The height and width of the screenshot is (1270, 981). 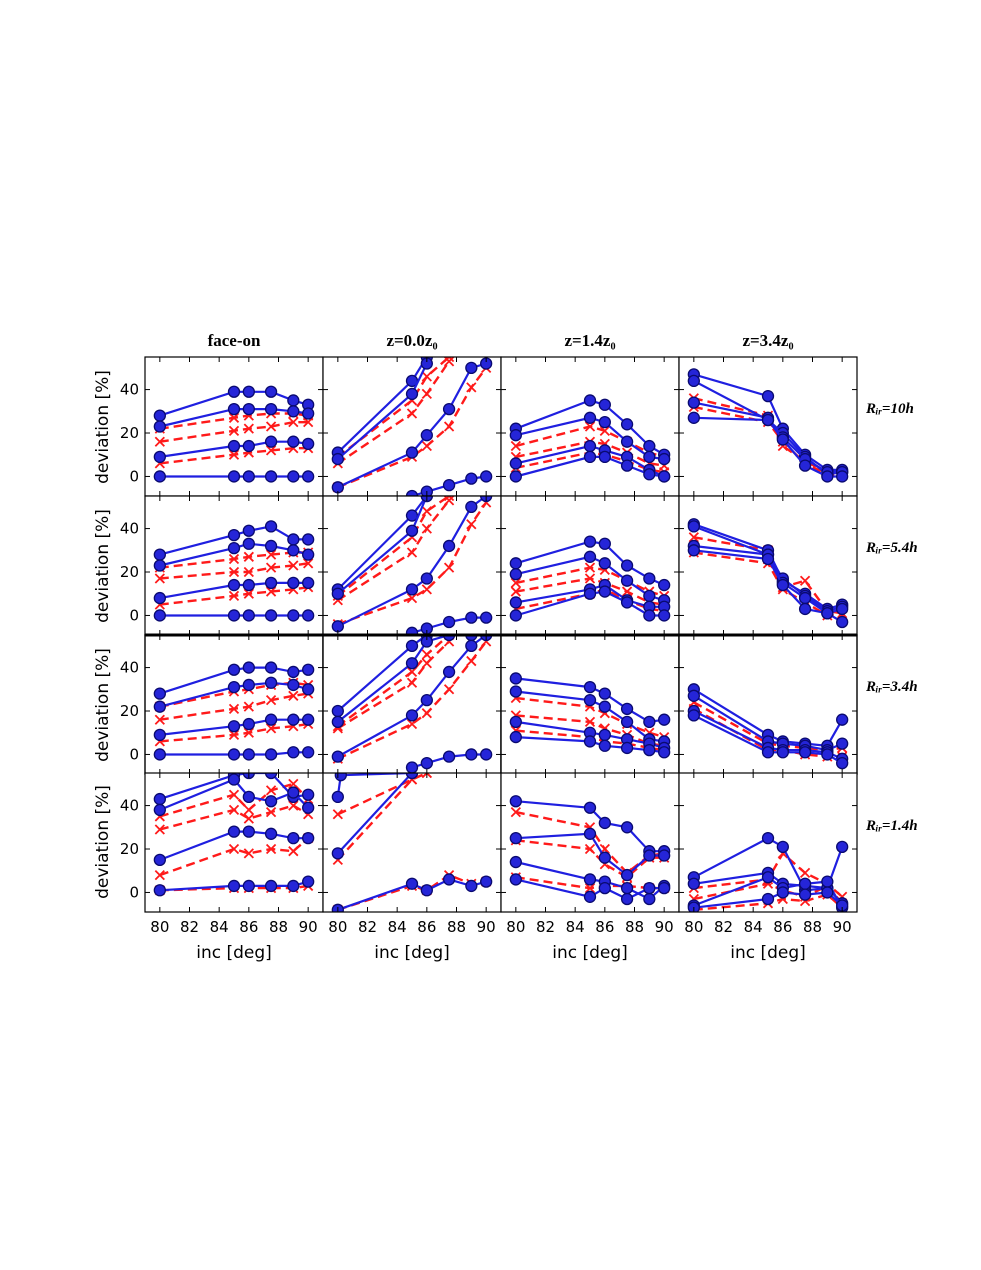 I want to click on panel-r2-c1, so click(x=412, y=704).